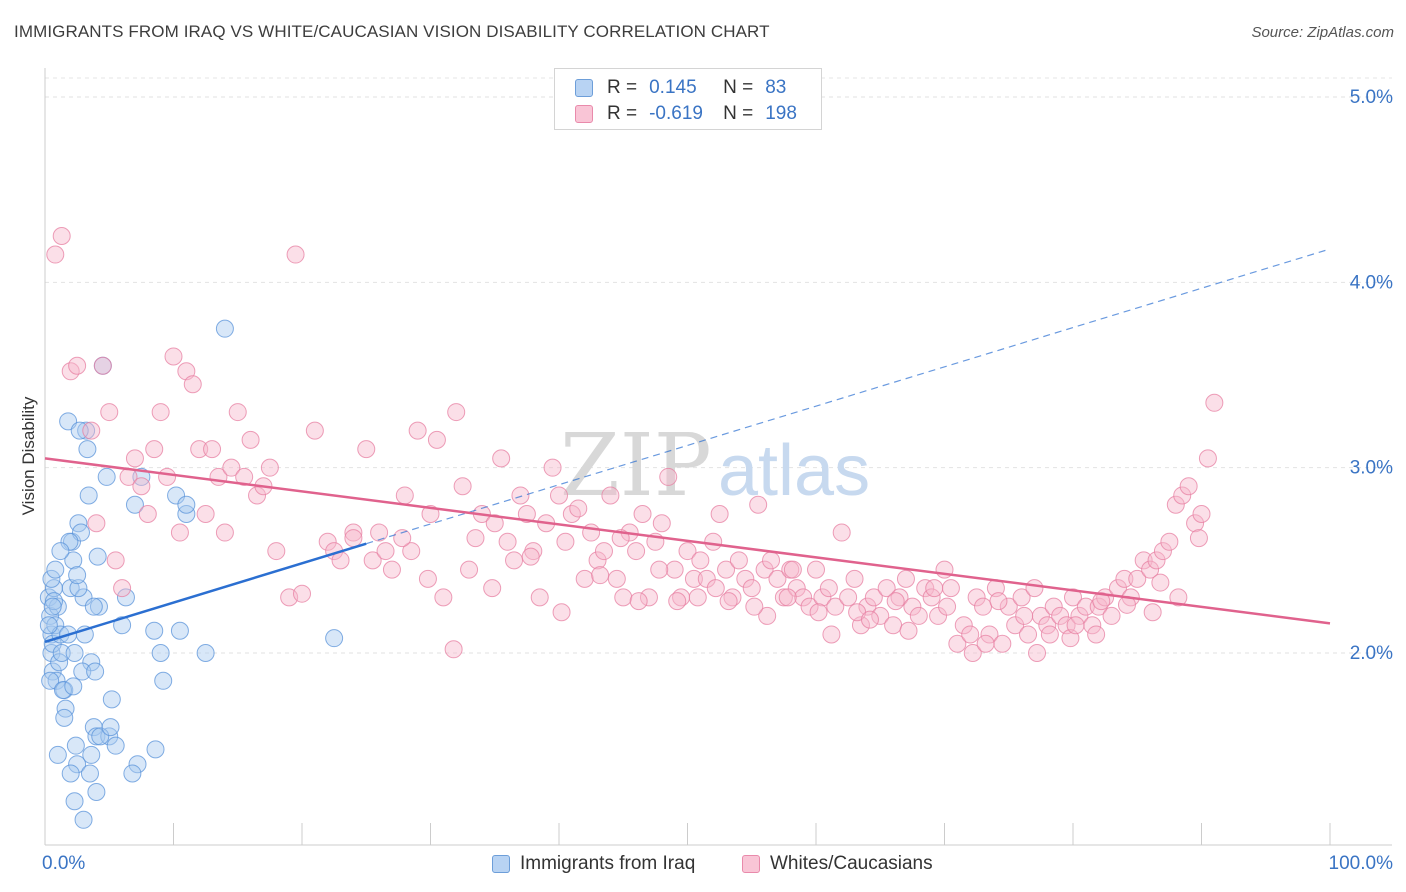  I want to click on correlation-legend: R = 0.145 N = 83 R = -0.619 N = 198, so click(688, 99).